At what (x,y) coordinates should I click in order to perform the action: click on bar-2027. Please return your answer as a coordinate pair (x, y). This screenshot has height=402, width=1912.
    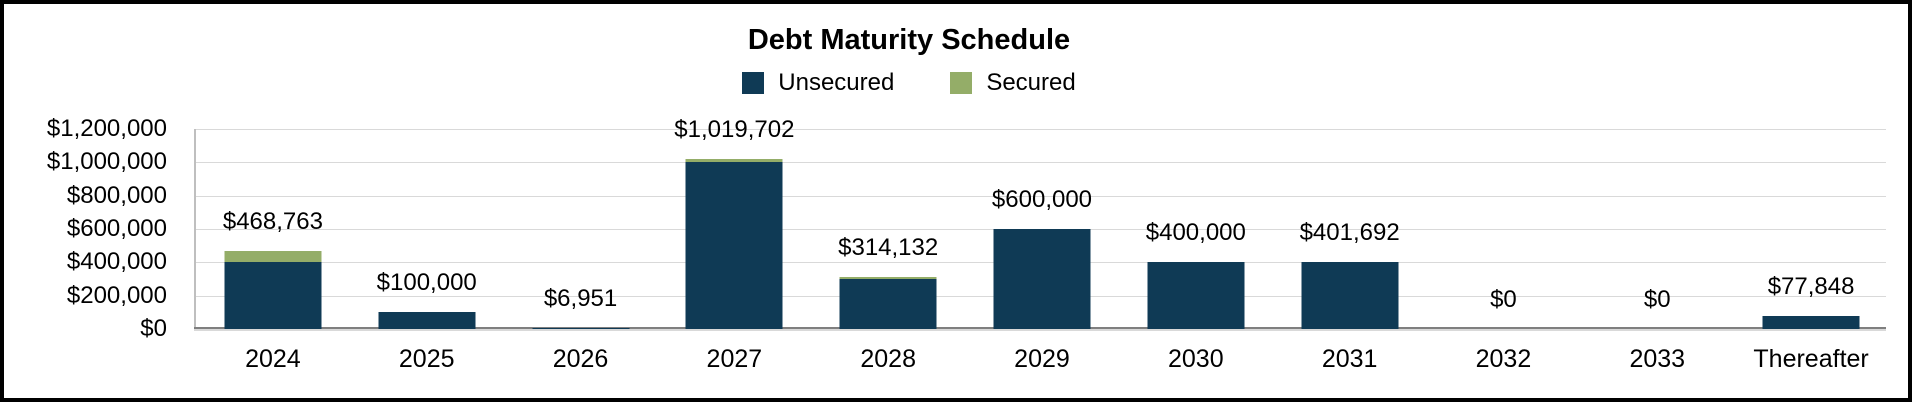
    Looking at the image, I should click on (734, 244).